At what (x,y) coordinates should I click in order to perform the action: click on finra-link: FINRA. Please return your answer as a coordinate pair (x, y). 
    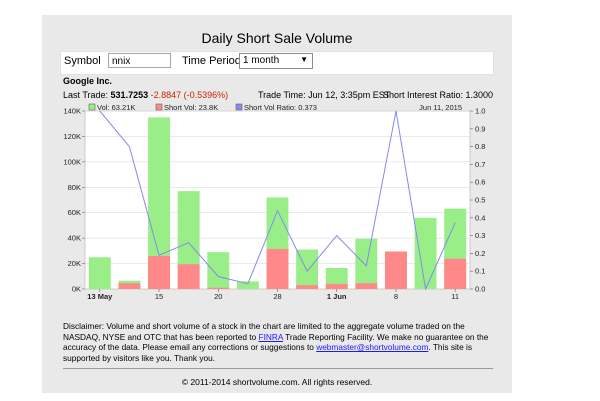
    Looking at the image, I should click on (270, 336).